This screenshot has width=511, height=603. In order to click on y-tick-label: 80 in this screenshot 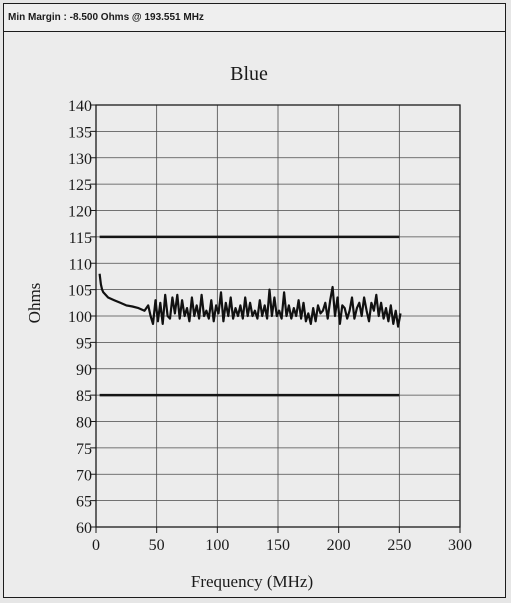, I will do `click(84, 423)`.